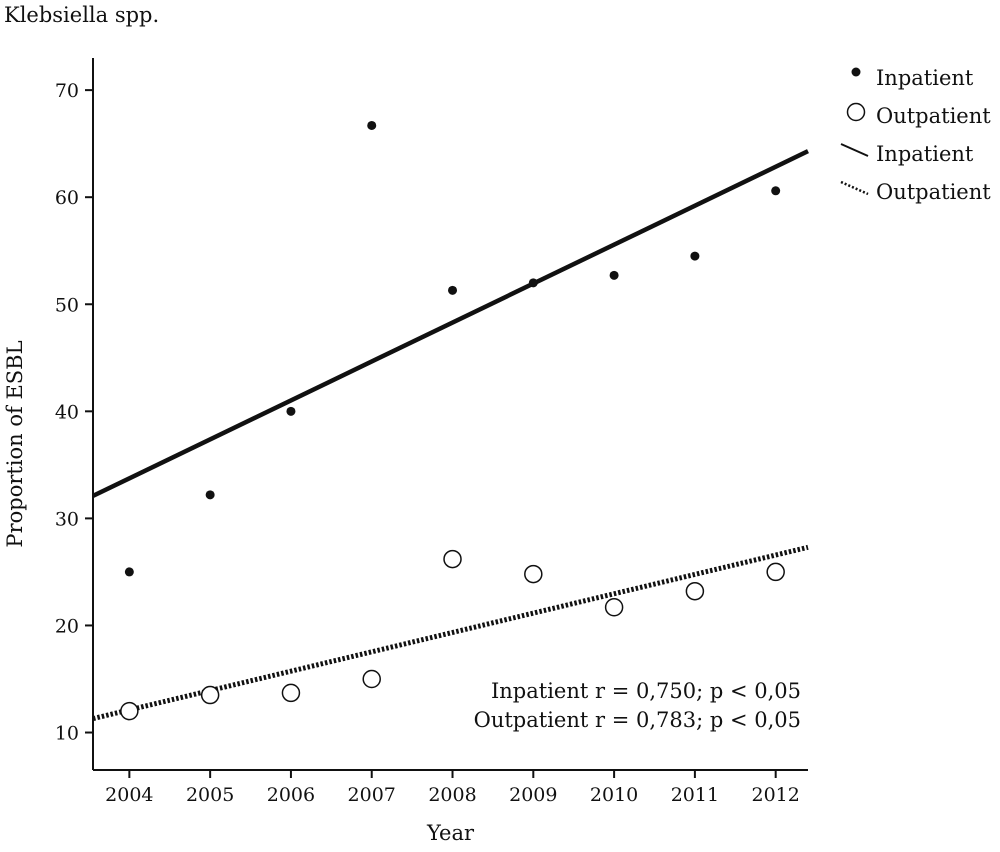  I want to click on x-tick-label: 2007, so click(372, 795).